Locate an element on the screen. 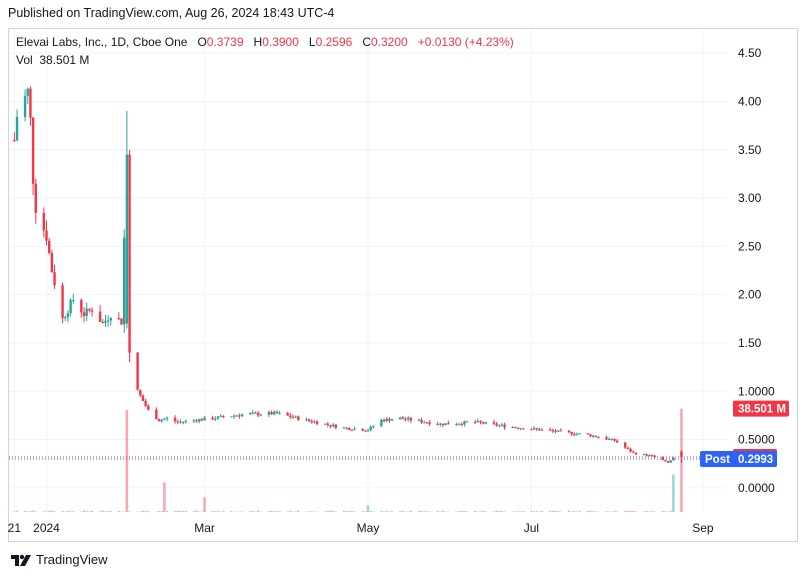 The image size is (804, 578). y-tick-label: 3.00 is located at coordinates (750, 198).